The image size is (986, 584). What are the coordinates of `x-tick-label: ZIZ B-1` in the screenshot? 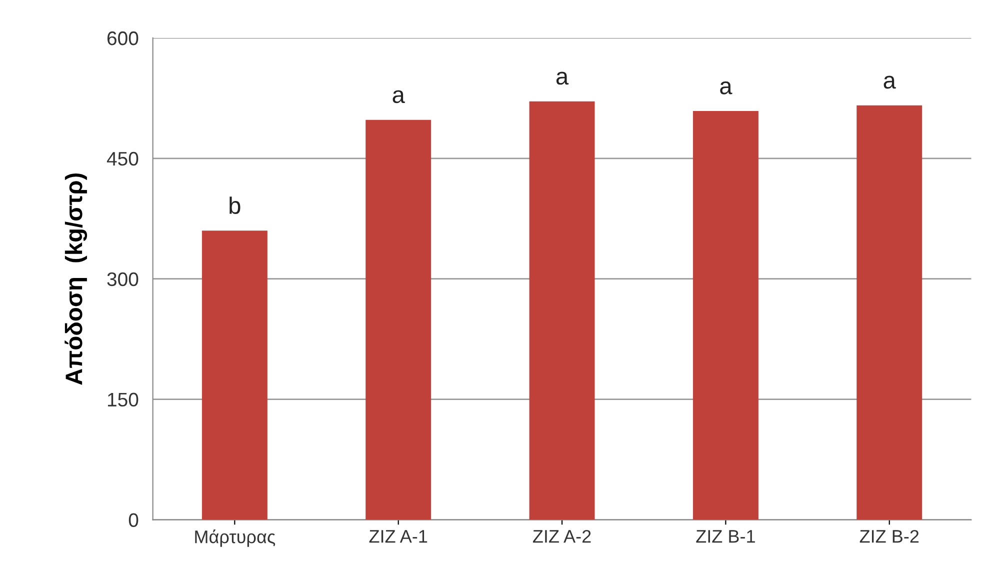 It's located at (725, 536).